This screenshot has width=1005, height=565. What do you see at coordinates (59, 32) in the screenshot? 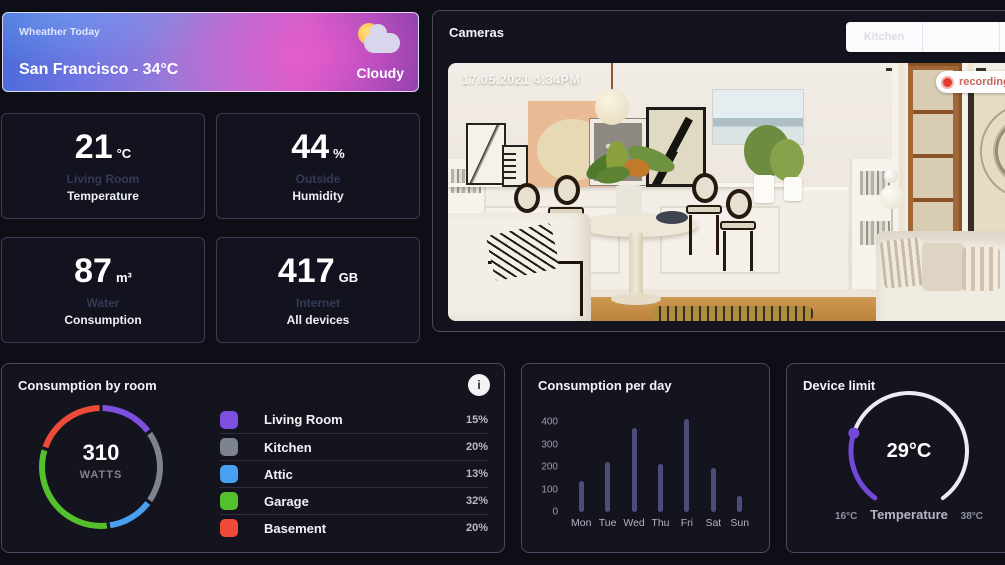
I see `weather-title: Wheather Today` at bounding box center [59, 32].